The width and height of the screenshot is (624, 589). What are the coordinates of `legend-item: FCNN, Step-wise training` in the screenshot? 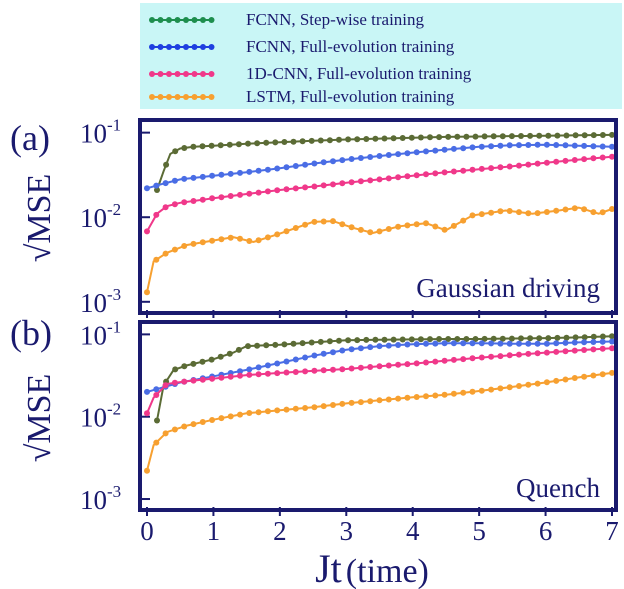 It's located at (287, 19).